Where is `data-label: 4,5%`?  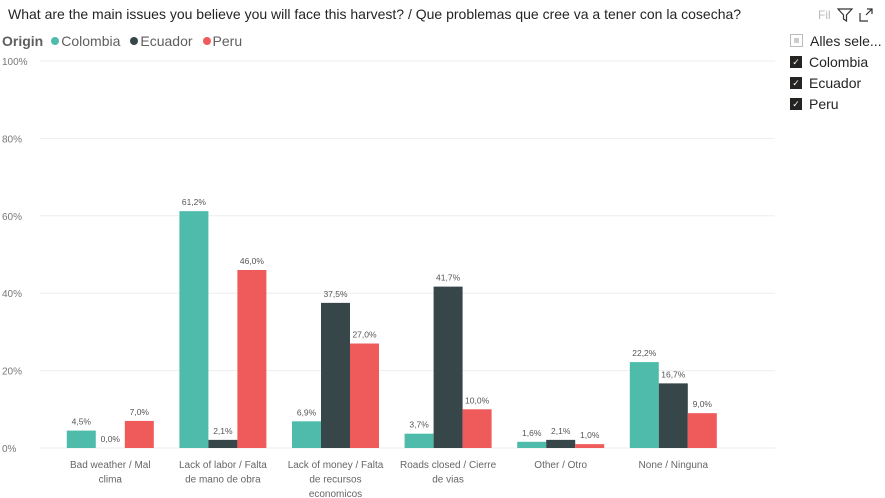
data-label: 4,5% is located at coordinates (82, 422).